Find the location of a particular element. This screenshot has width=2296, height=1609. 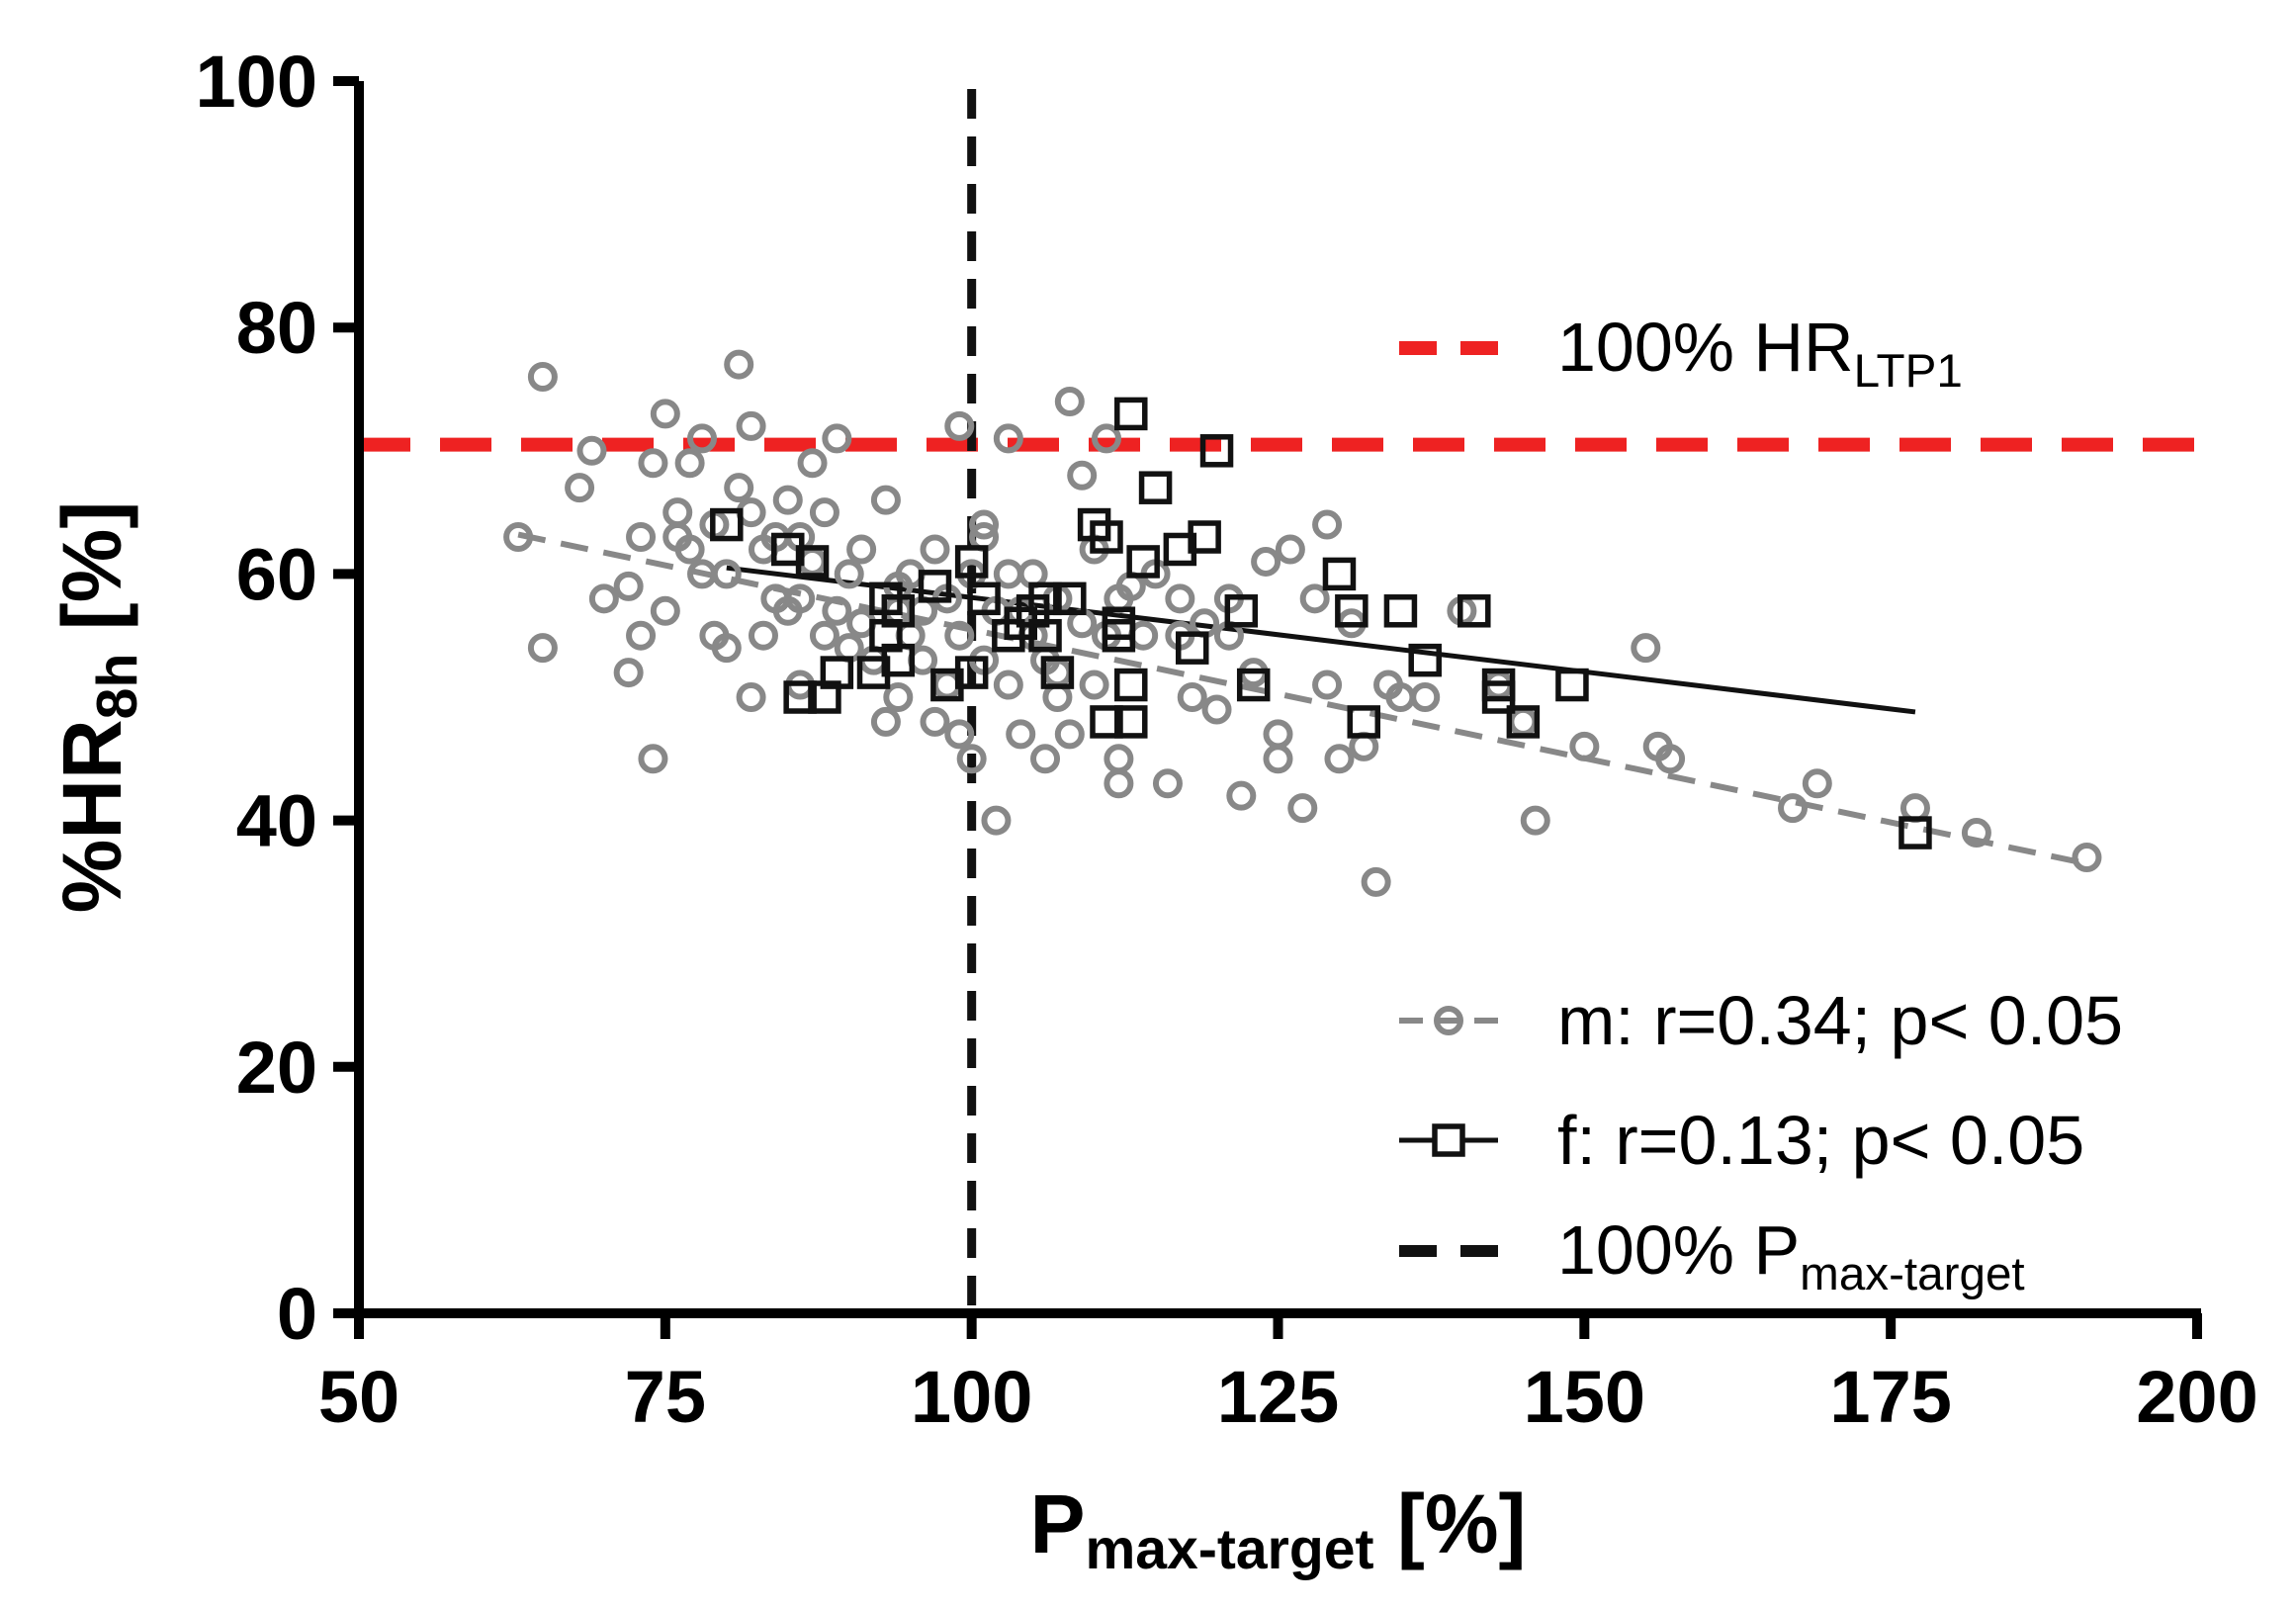

y-tick-label: 100 is located at coordinates (256, 82).